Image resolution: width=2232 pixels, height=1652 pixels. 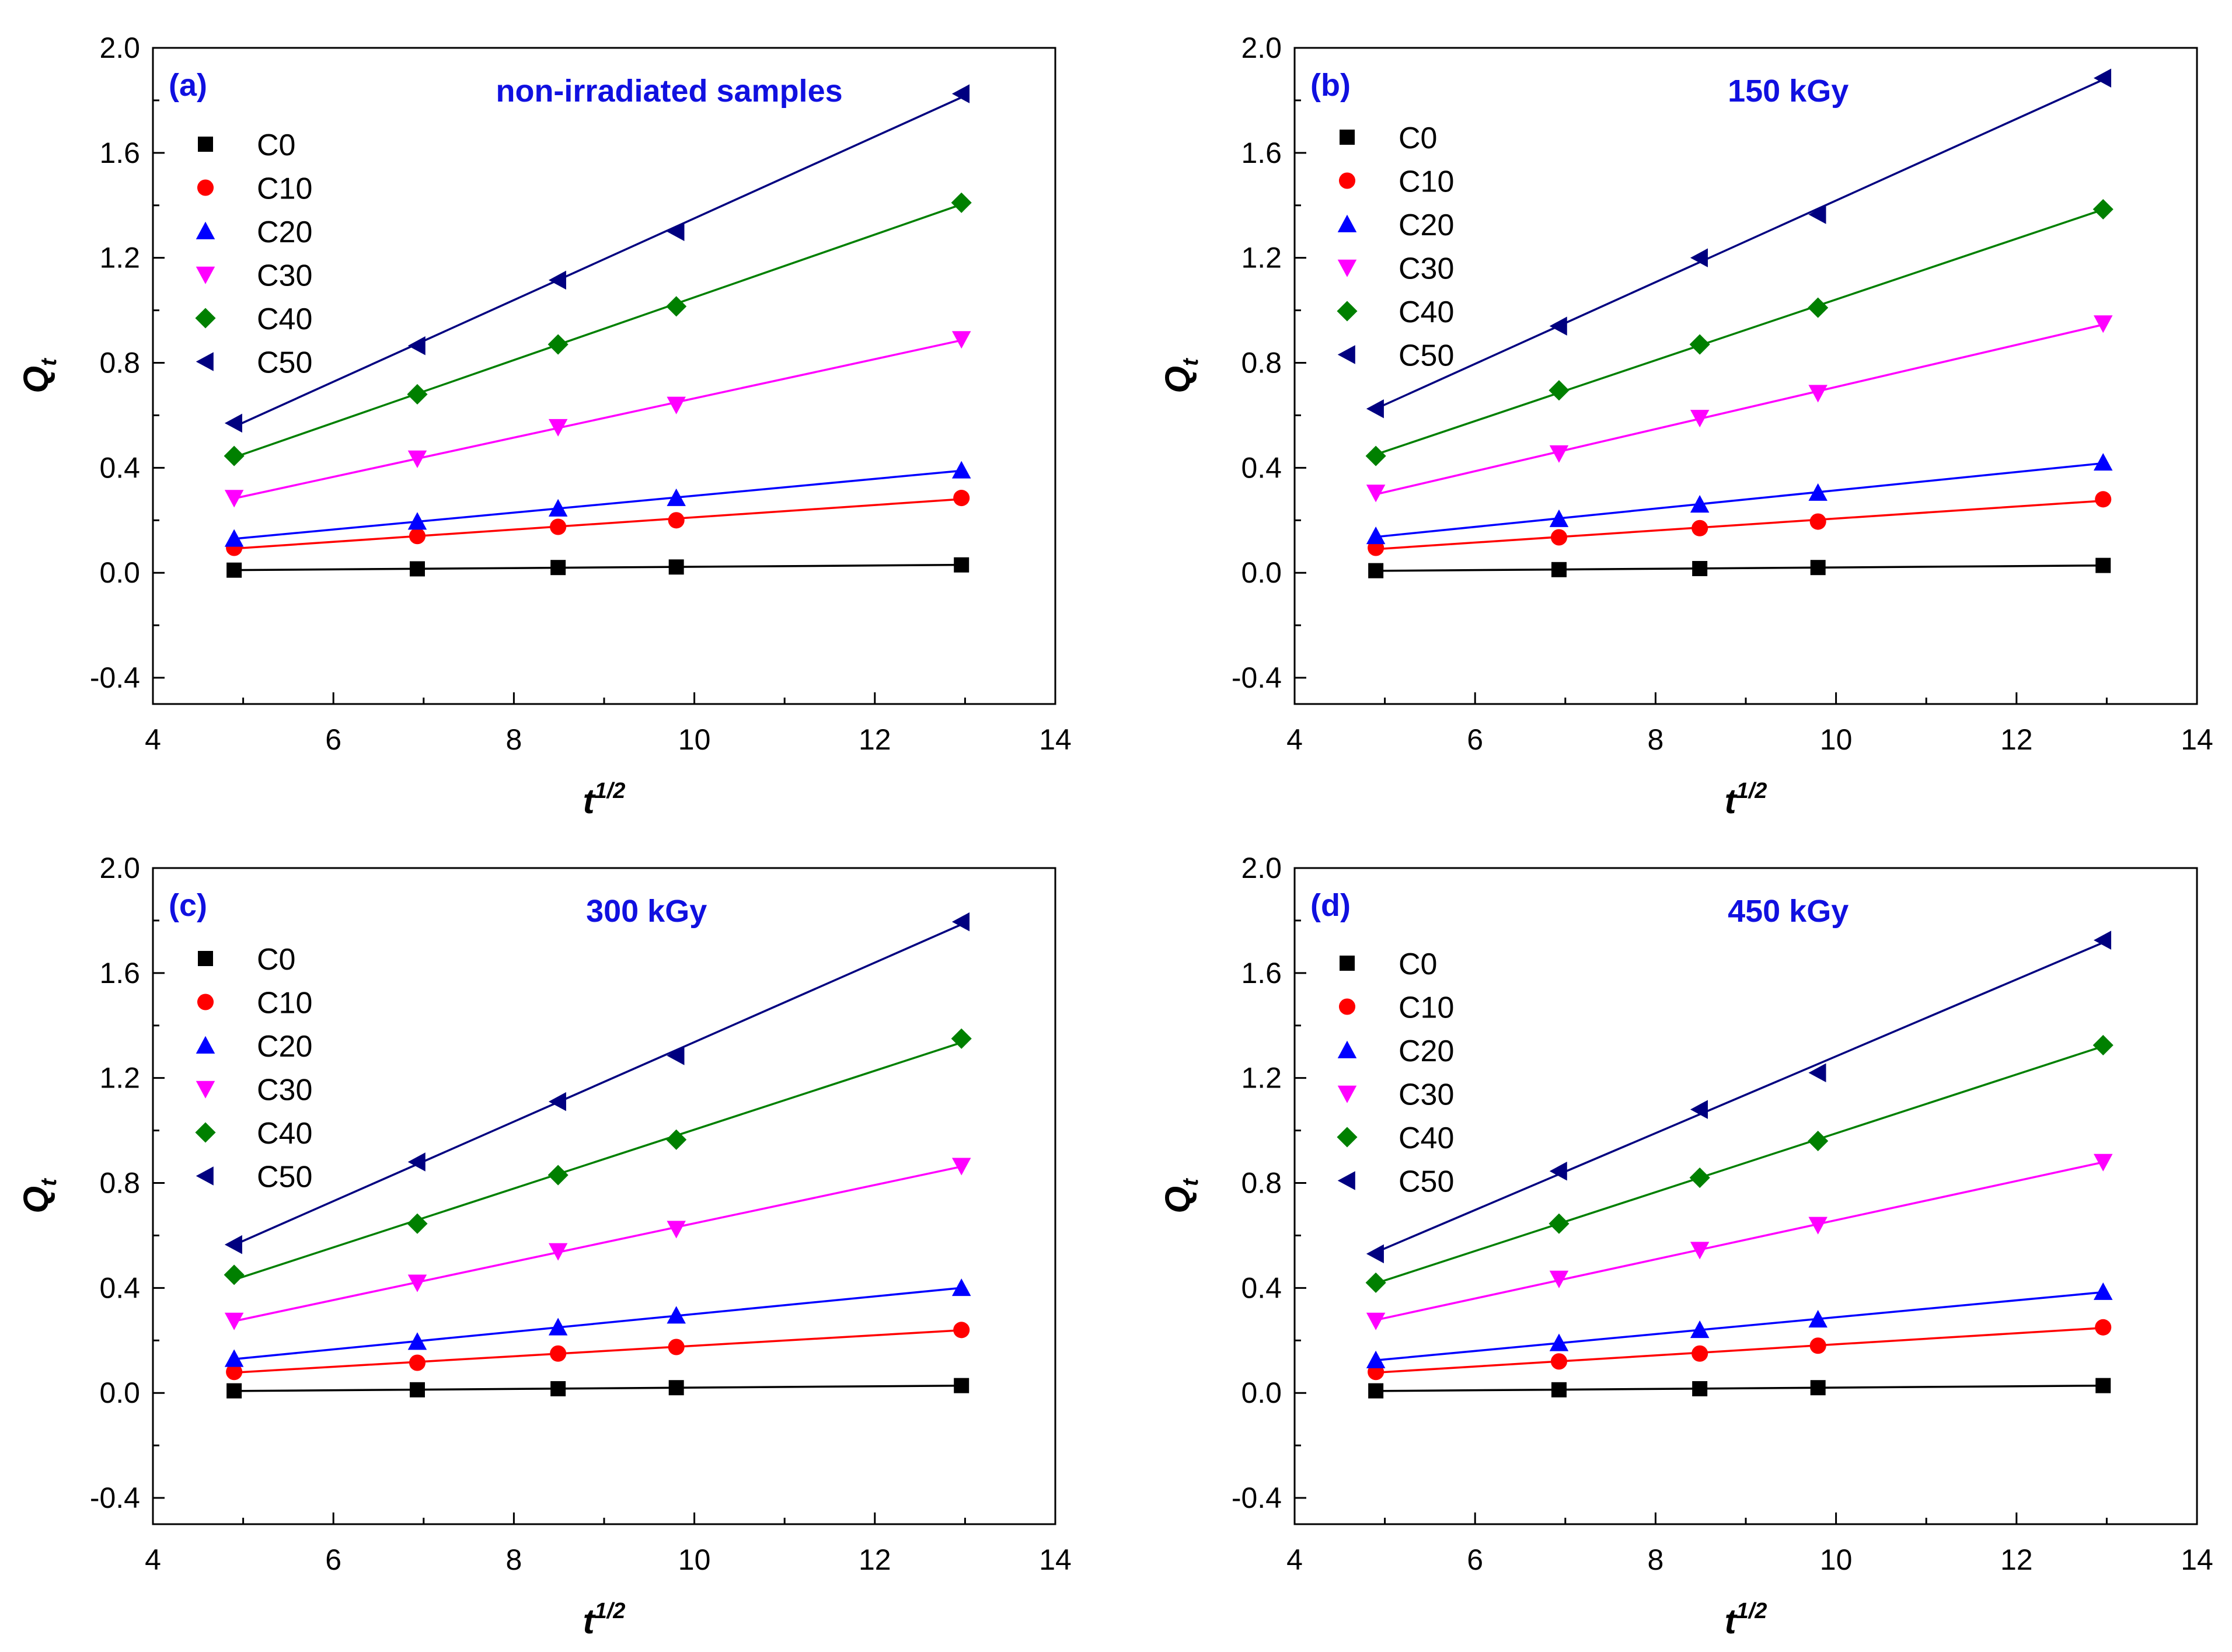 I want to click on series-c30, so click(x=1739, y=1241).